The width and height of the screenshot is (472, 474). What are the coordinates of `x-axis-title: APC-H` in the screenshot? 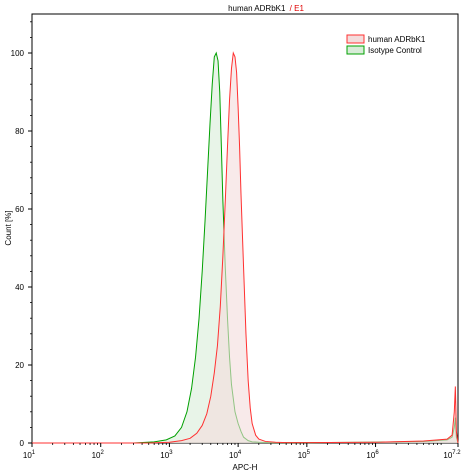 It's located at (245, 467).